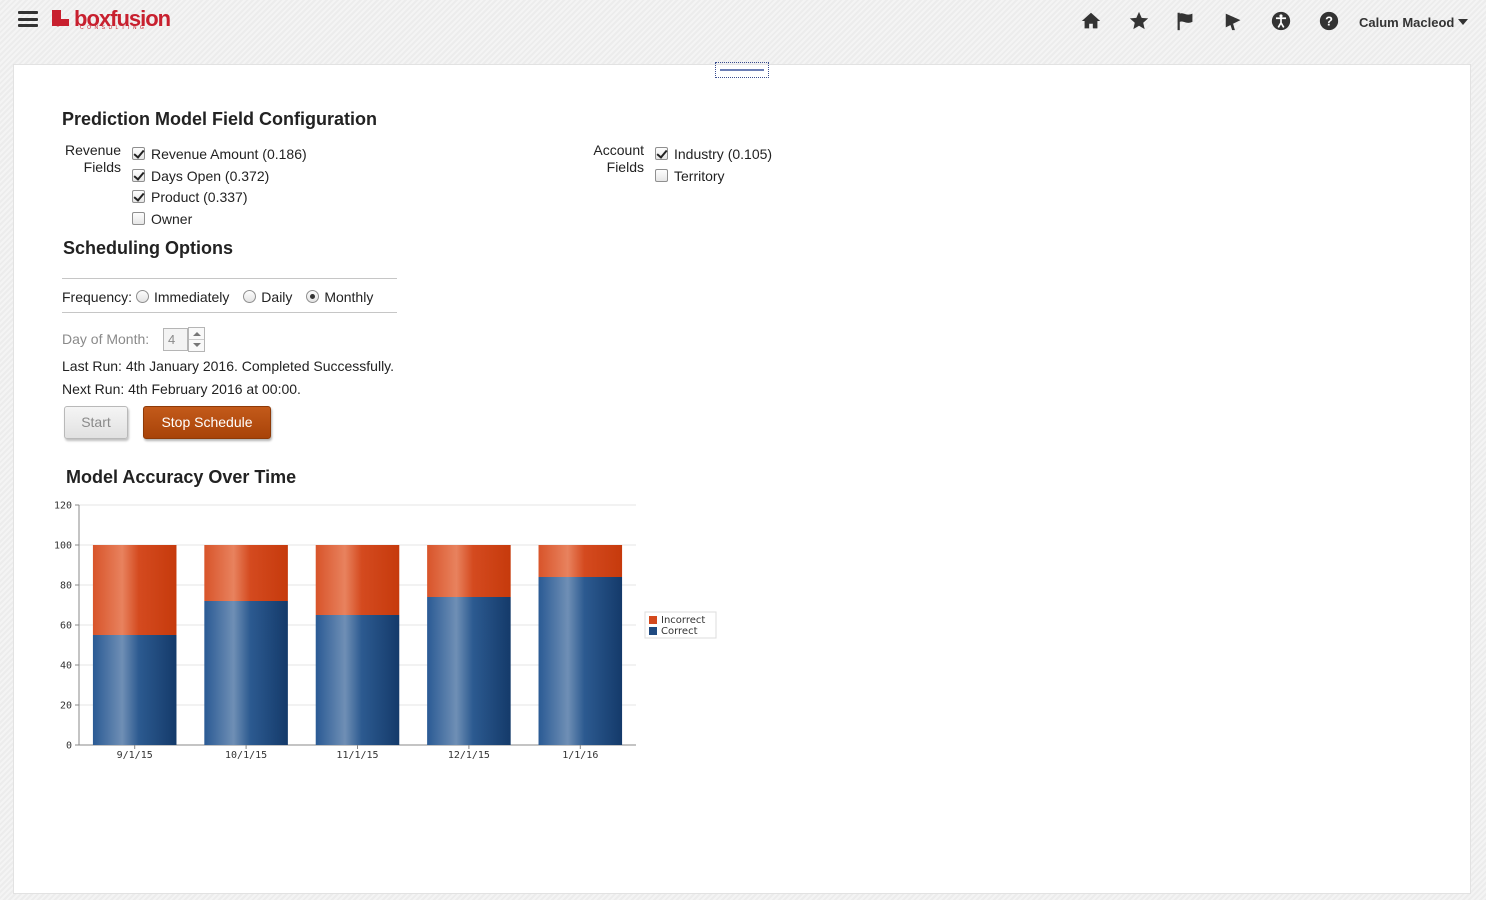 The height and width of the screenshot is (900, 1486). Describe the element at coordinates (66, 586) in the screenshot. I see `y-tick-label: 80` at that location.